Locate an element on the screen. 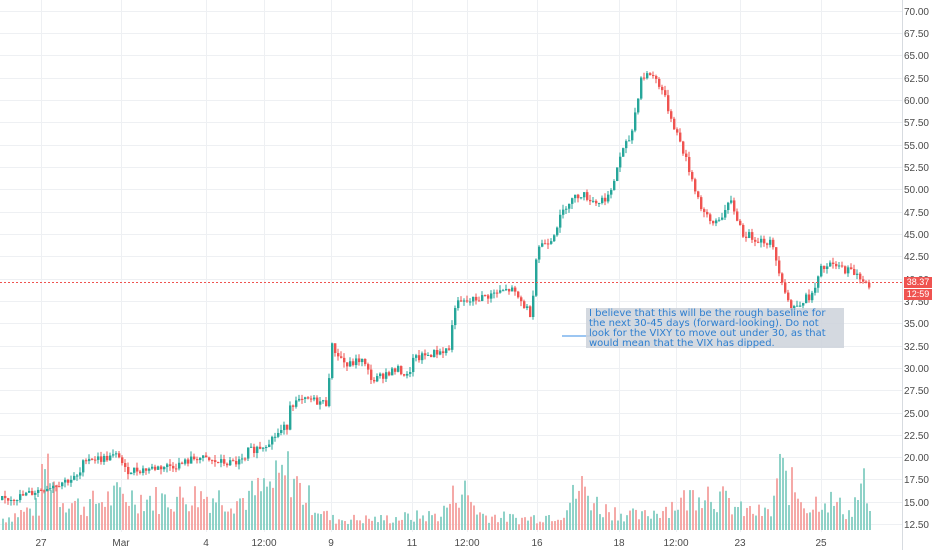  y-tick-label: 17.50 is located at coordinates (916, 480).